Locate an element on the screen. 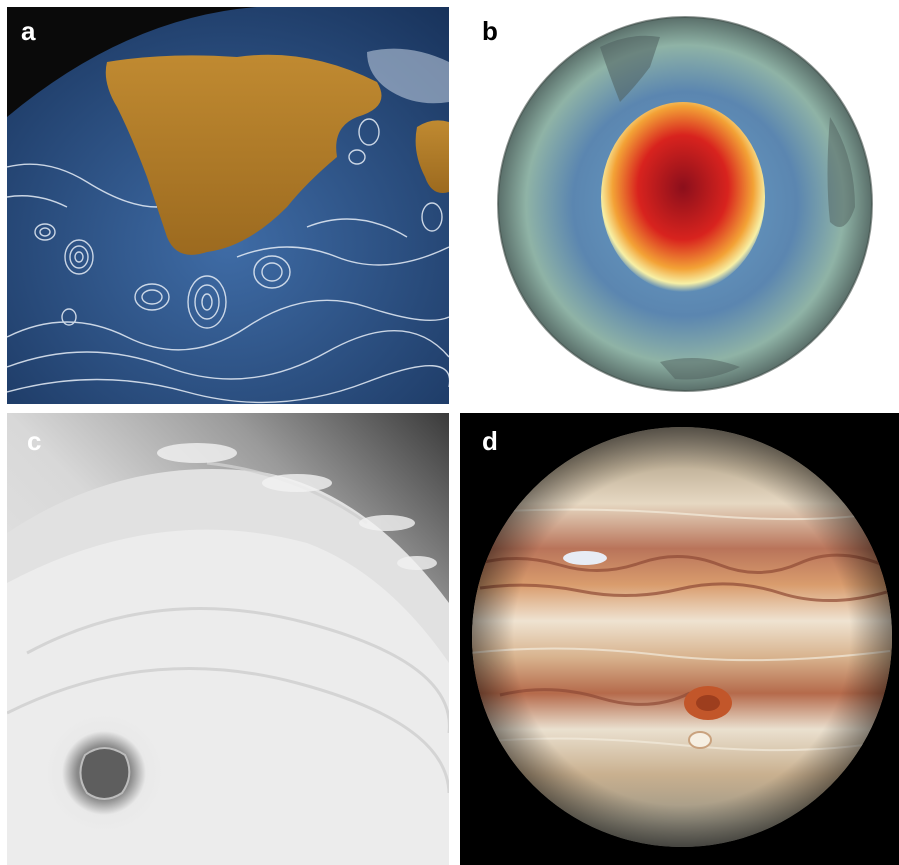  panel-label-c: c is located at coordinates (34, 441).